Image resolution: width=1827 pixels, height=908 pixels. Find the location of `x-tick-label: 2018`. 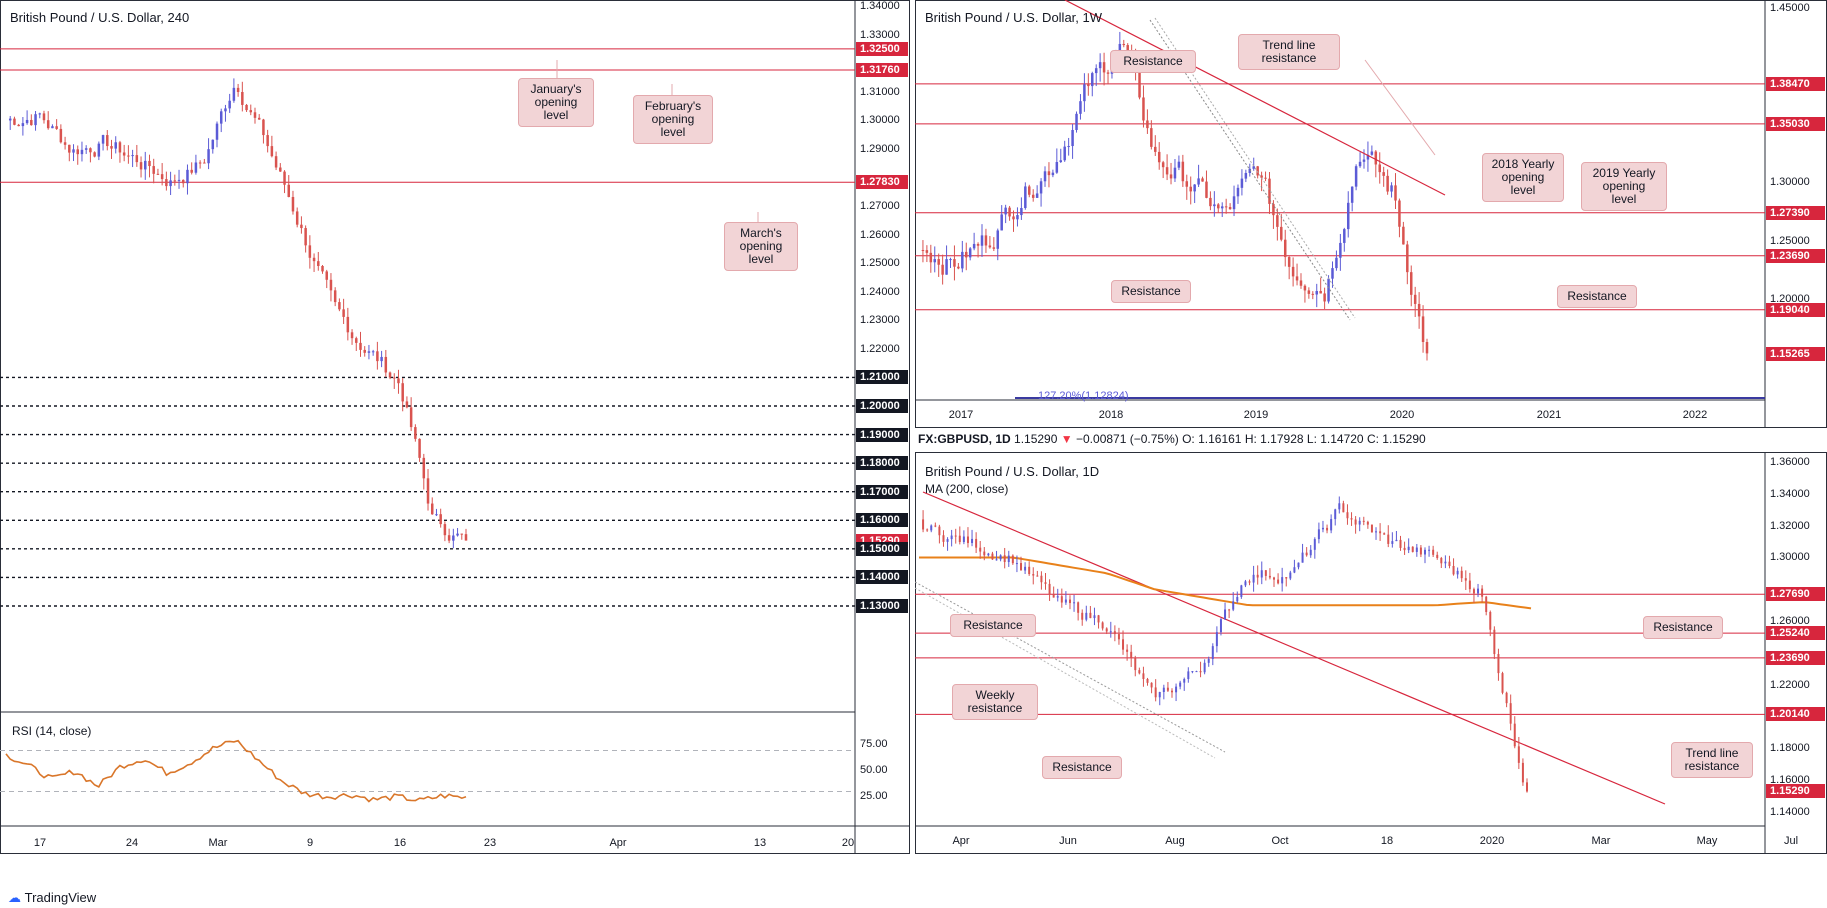

x-tick-label: 2018 is located at coordinates (1111, 415).